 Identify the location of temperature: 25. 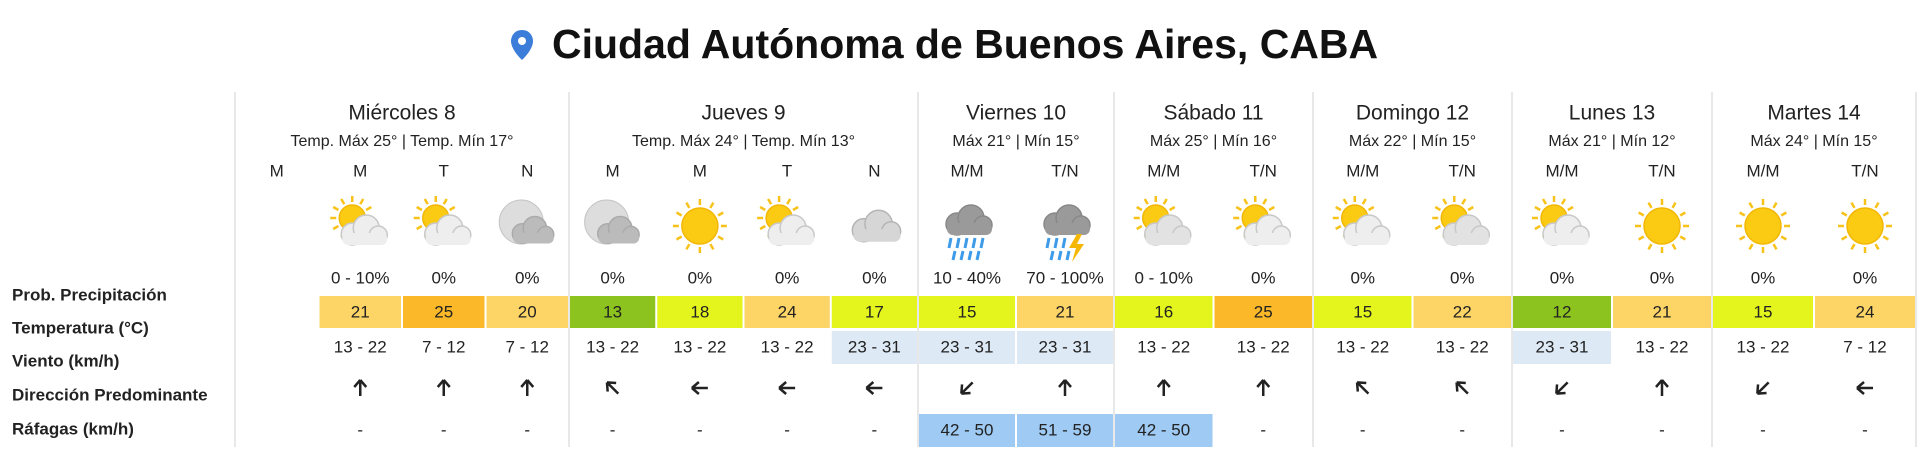
(443, 311).